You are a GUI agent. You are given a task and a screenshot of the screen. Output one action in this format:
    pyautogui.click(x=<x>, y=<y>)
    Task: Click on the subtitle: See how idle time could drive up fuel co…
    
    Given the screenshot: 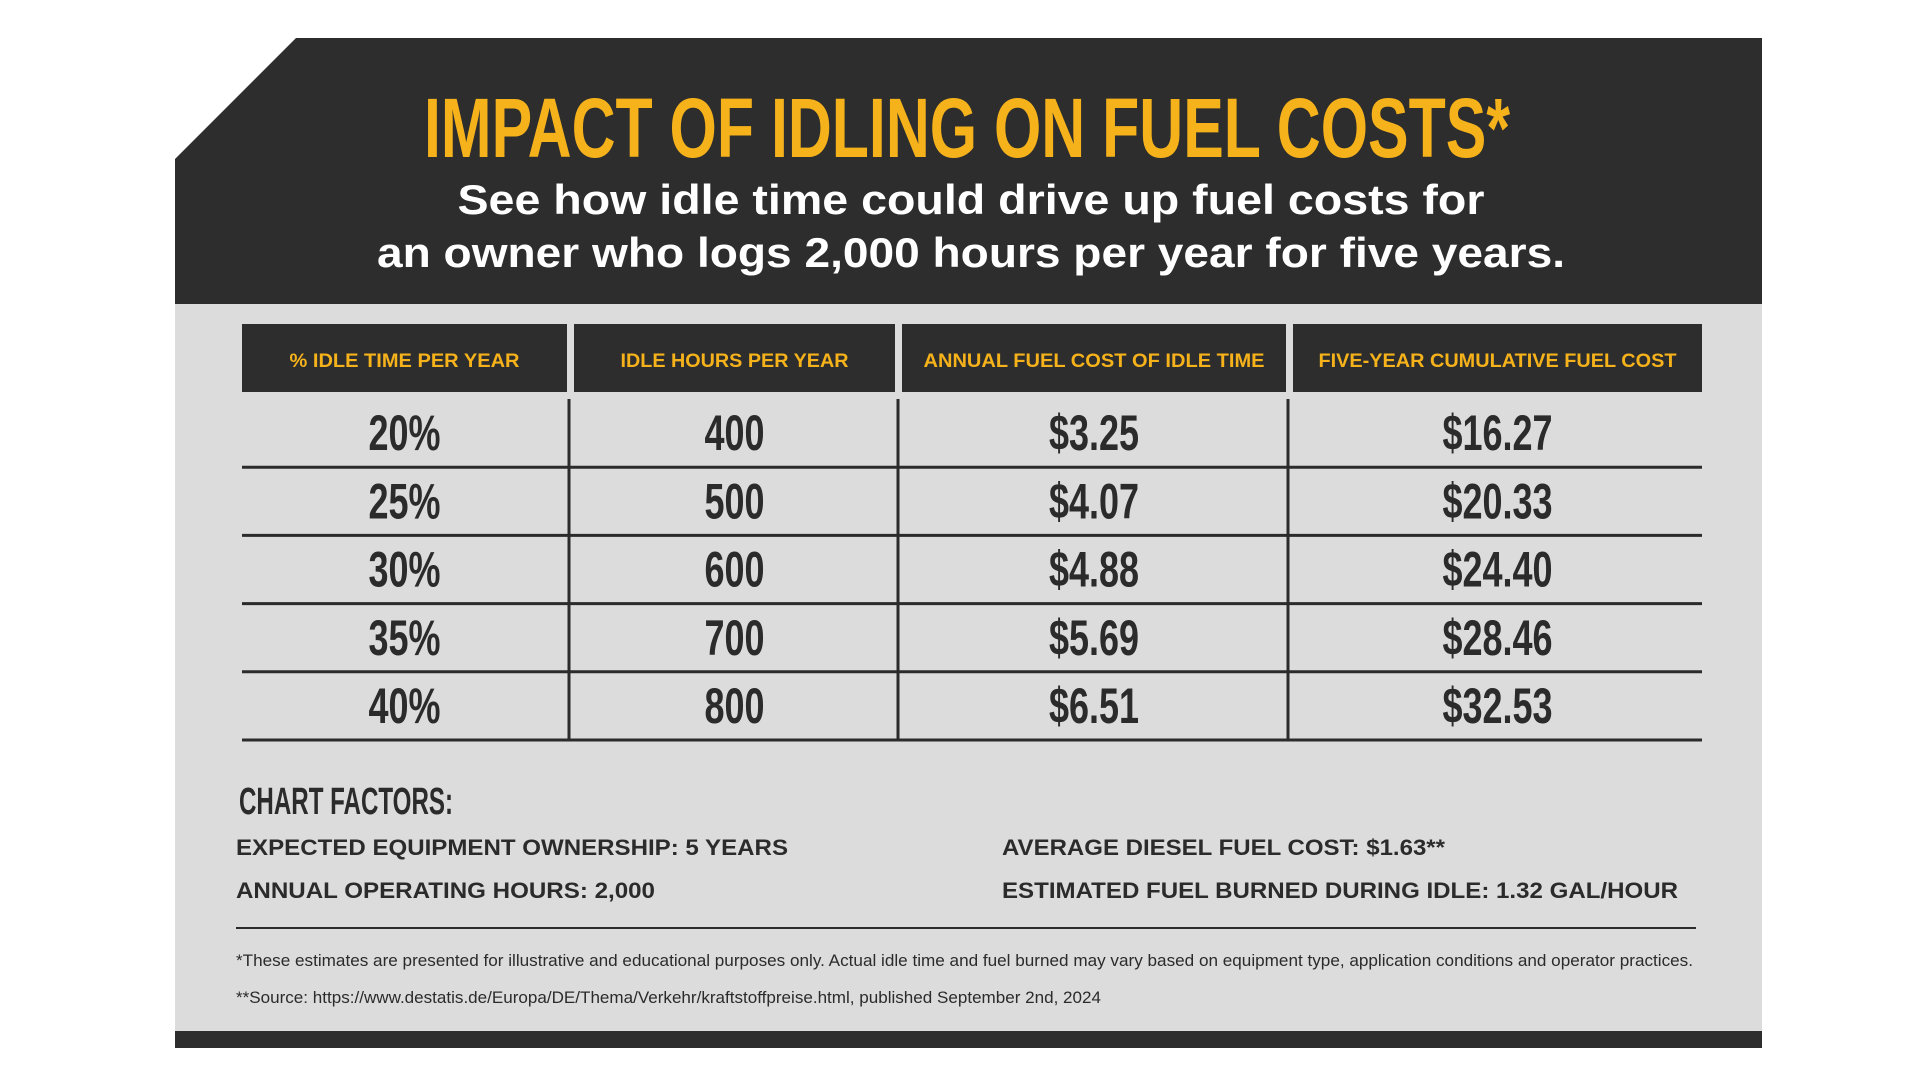 What is the action you would take?
    pyautogui.click(x=971, y=199)
    